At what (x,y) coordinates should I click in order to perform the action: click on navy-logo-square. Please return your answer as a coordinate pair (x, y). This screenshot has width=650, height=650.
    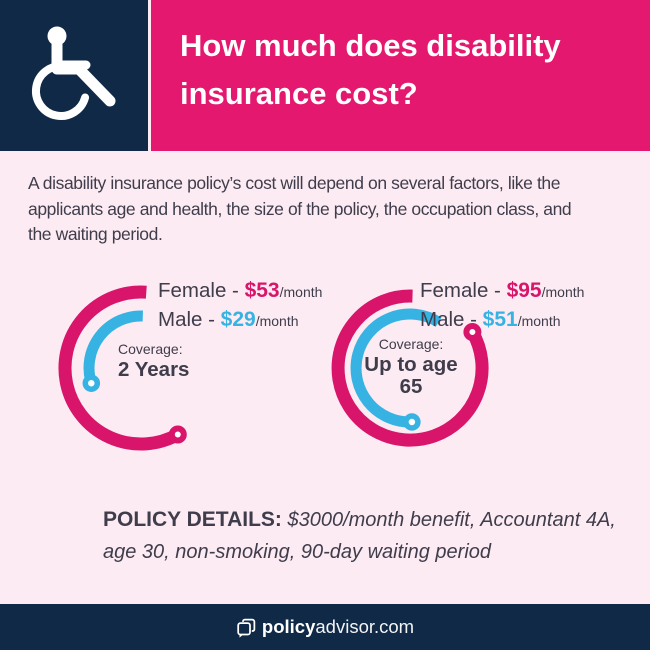
    Looking at the image, I should click on (74, 75).